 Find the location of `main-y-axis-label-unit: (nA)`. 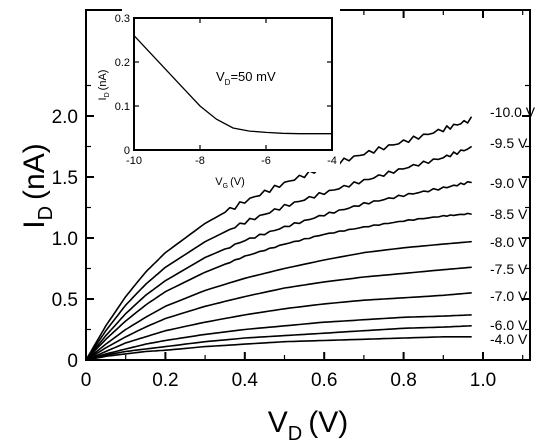

main-y-axis-label-unit: (nA) is located at coordinates (34, 171).